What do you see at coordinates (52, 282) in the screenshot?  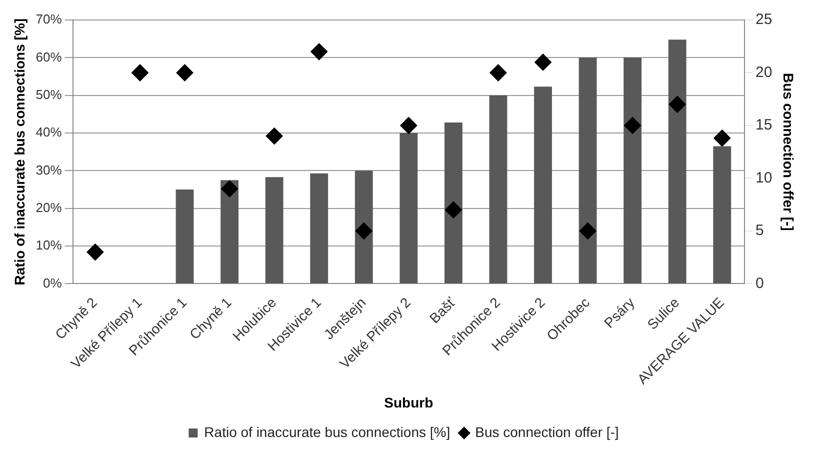 I see `y-tick-label: 0%` at bounding box center [52, 282].